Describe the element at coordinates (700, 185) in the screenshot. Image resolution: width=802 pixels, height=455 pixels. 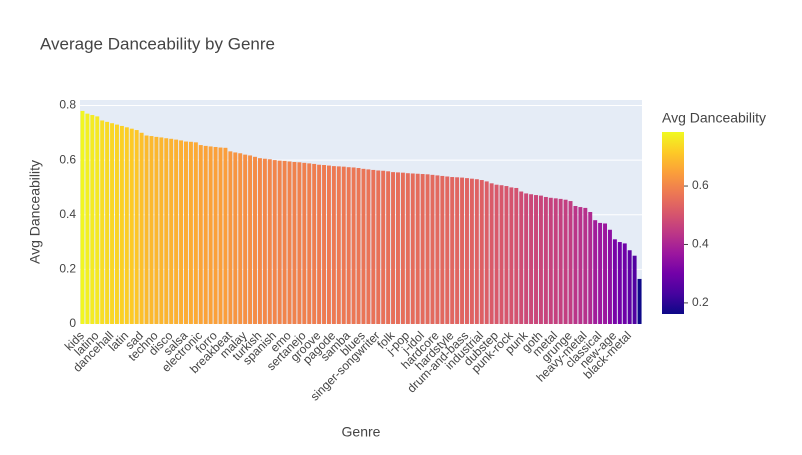
I see `colorbar-tick-label: 0.6` at that location.